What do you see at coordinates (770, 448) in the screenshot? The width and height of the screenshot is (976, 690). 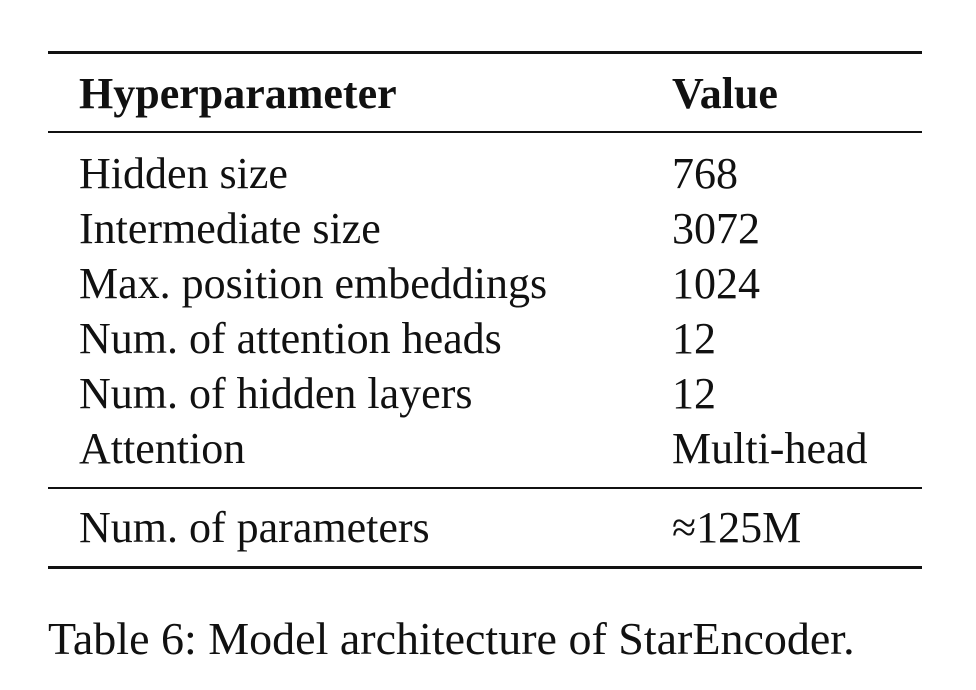 I see `row-value: Multi-head` at bounding box center [770, 448].